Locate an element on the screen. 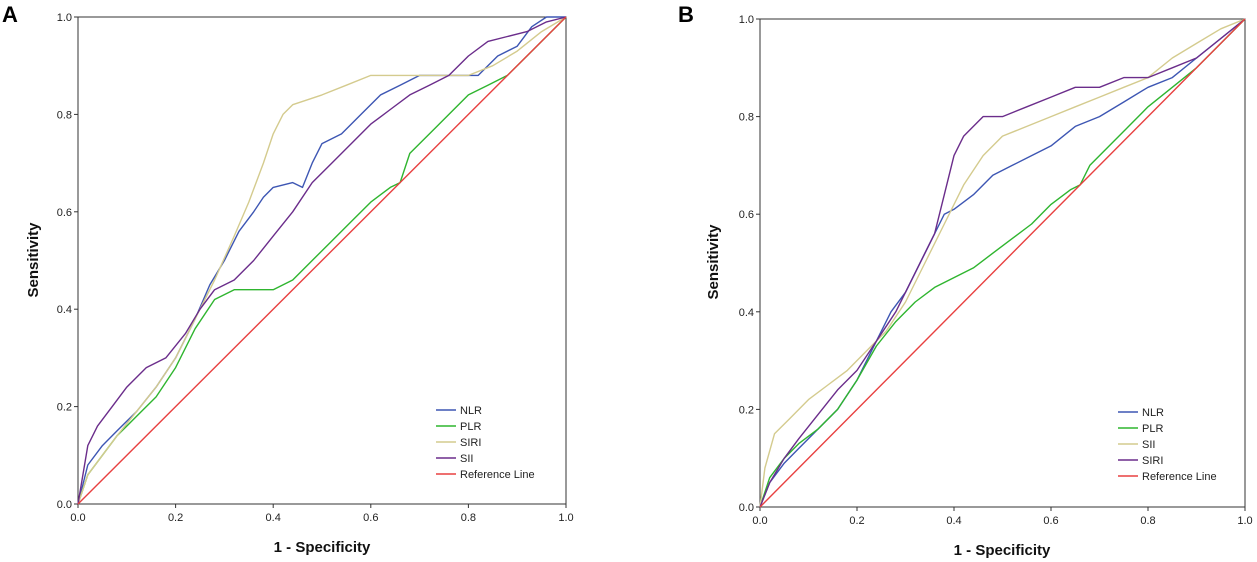  panel-a-legend: NLR PLR SIRI SII Reference Line is located at coordinates (485, 443).